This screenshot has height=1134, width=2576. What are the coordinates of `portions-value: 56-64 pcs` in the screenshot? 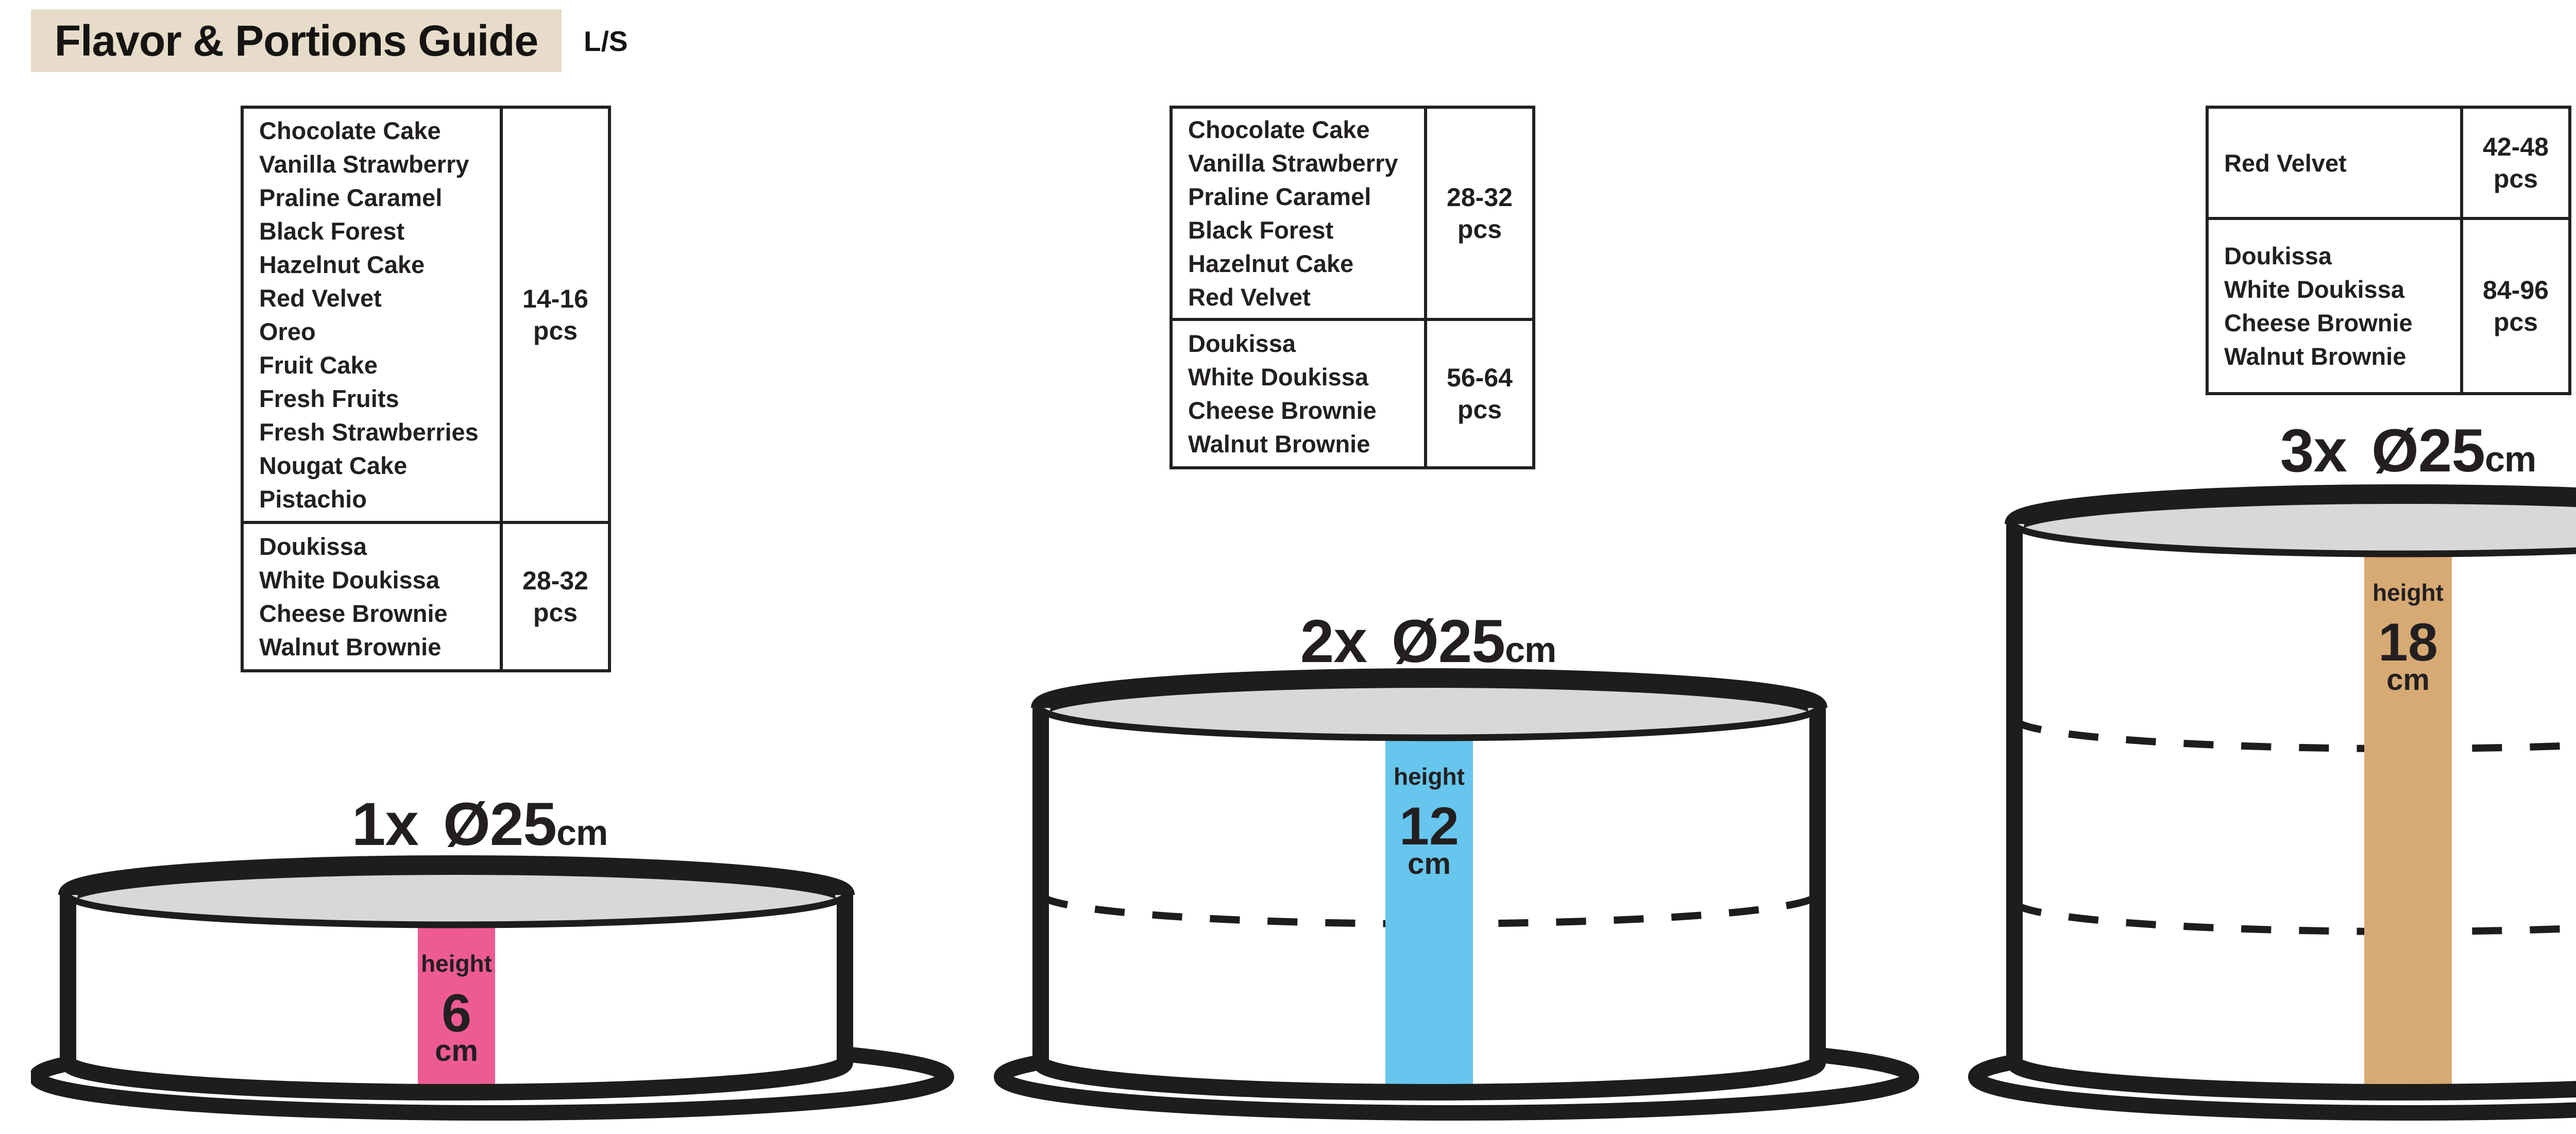 It's located at (1478, 393).